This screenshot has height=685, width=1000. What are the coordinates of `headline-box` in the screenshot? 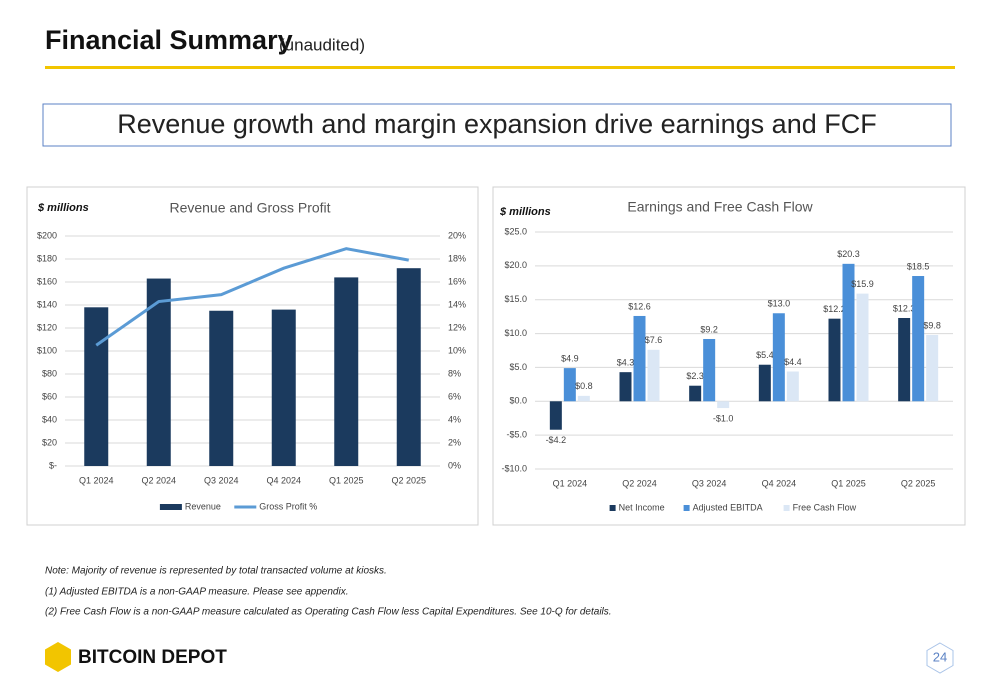 It's located at (497, 125).